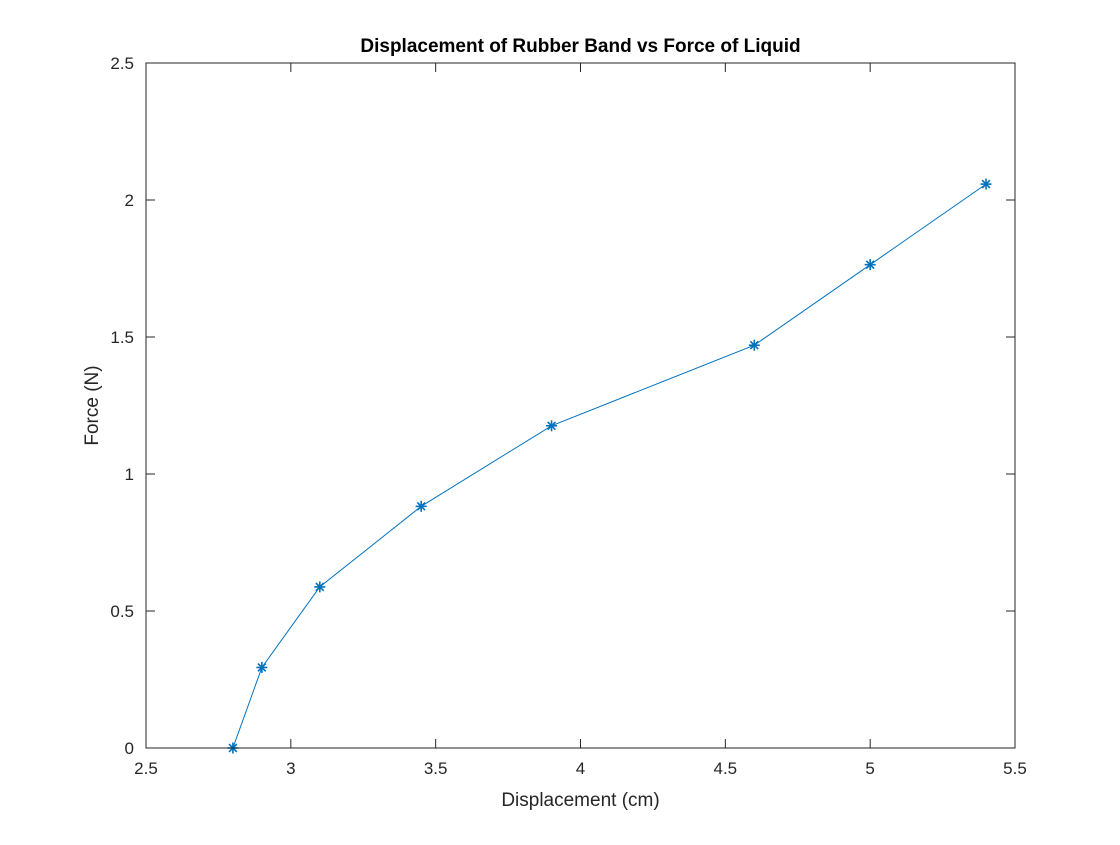 The width and height of the screenshot is (1120, 845). Describe the element at coordinates (146, 768) in the screenshot. I see `x-tick-label: 2.5` at that location.